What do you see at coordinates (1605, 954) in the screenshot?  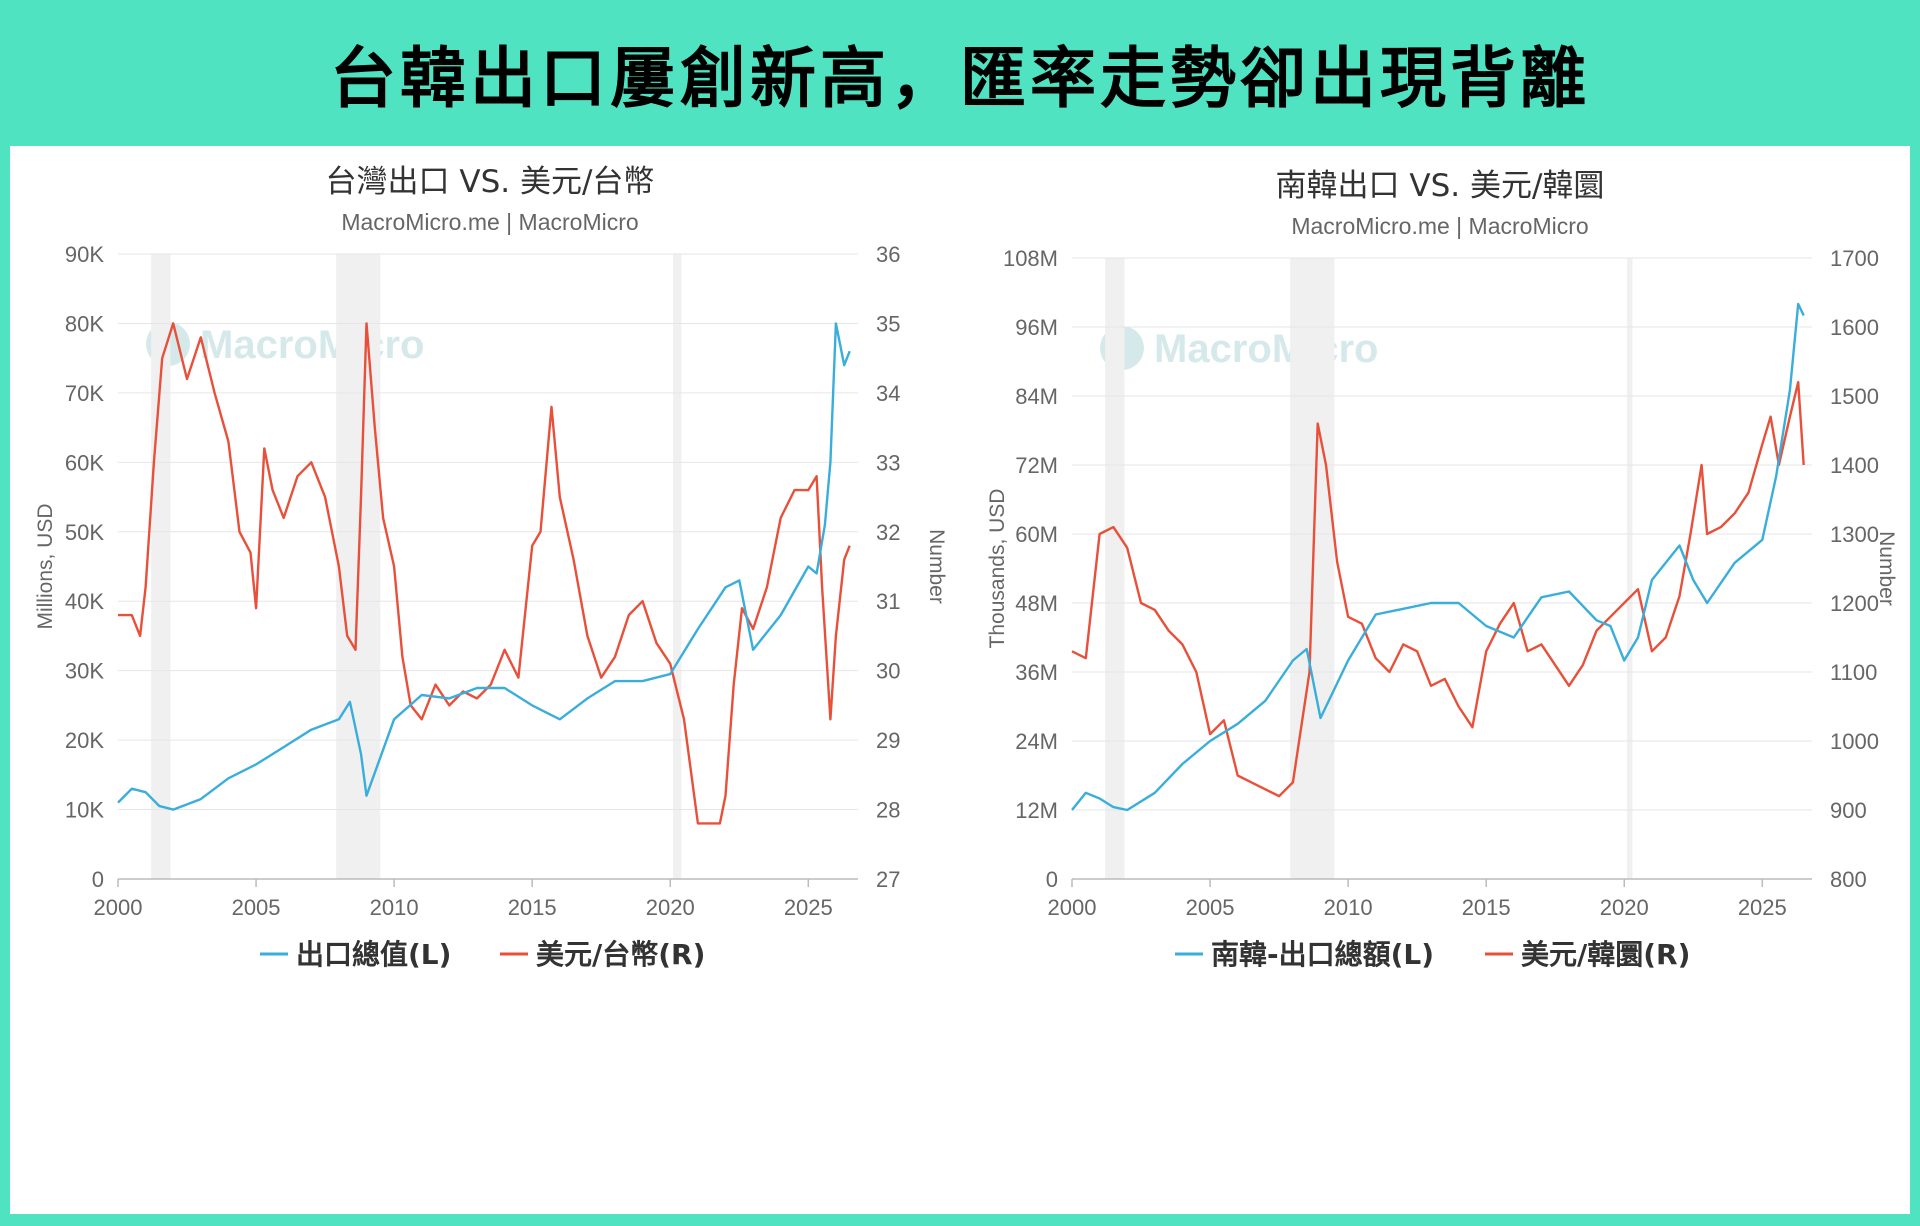 I see `legend-label: 美元/韓圜(R)` at bounding box center [1605, 954].